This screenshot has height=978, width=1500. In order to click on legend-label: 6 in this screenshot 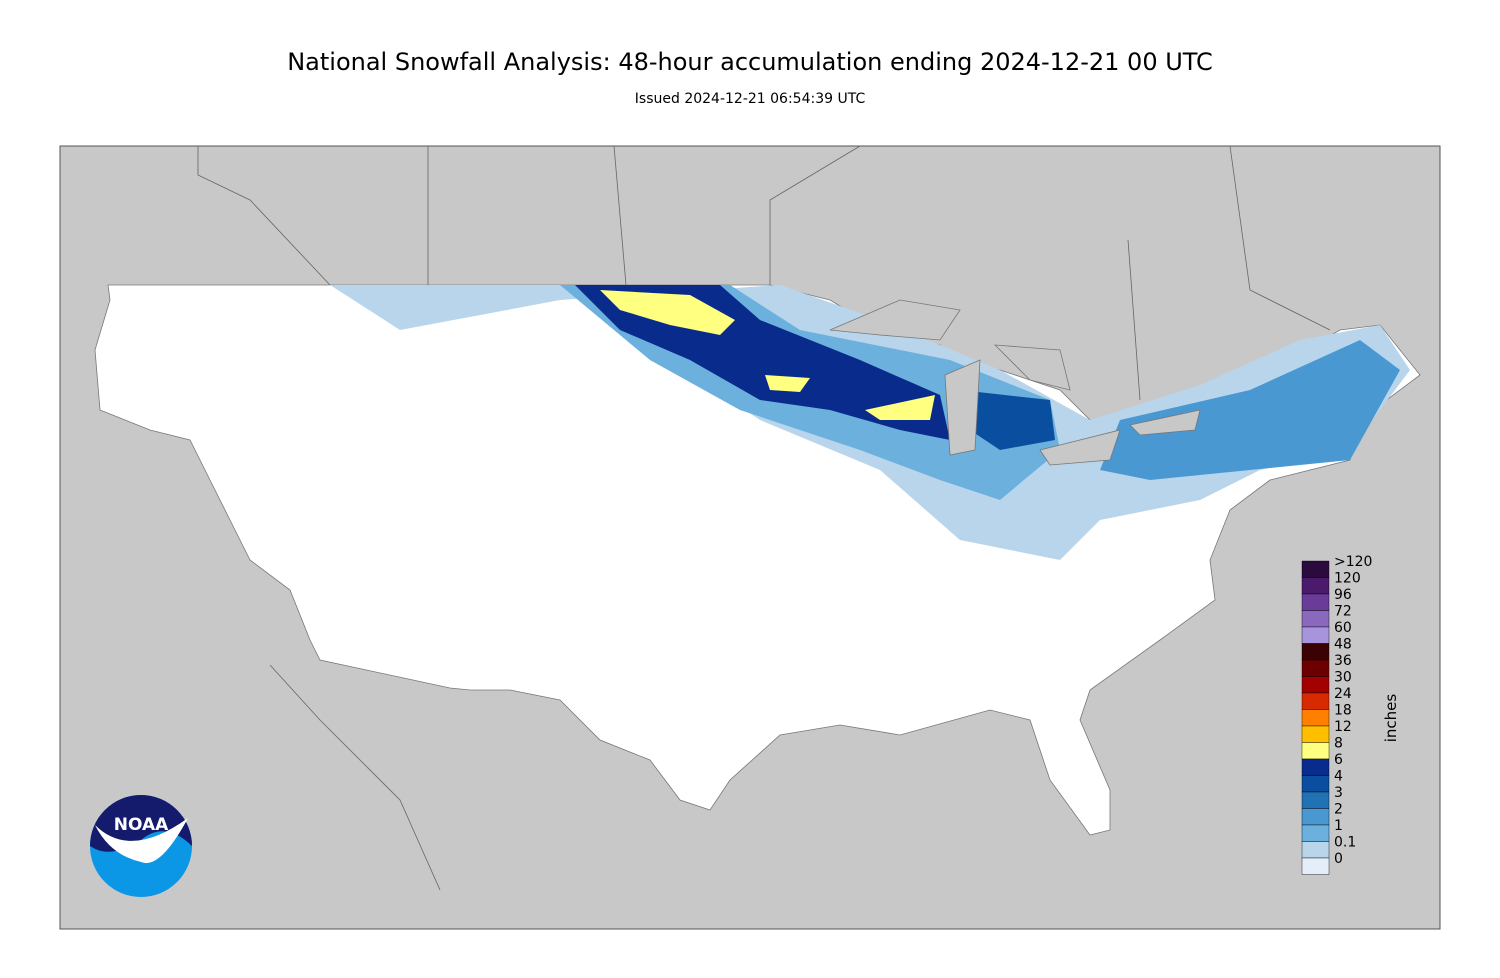, I will do `click(1338, 760)`.